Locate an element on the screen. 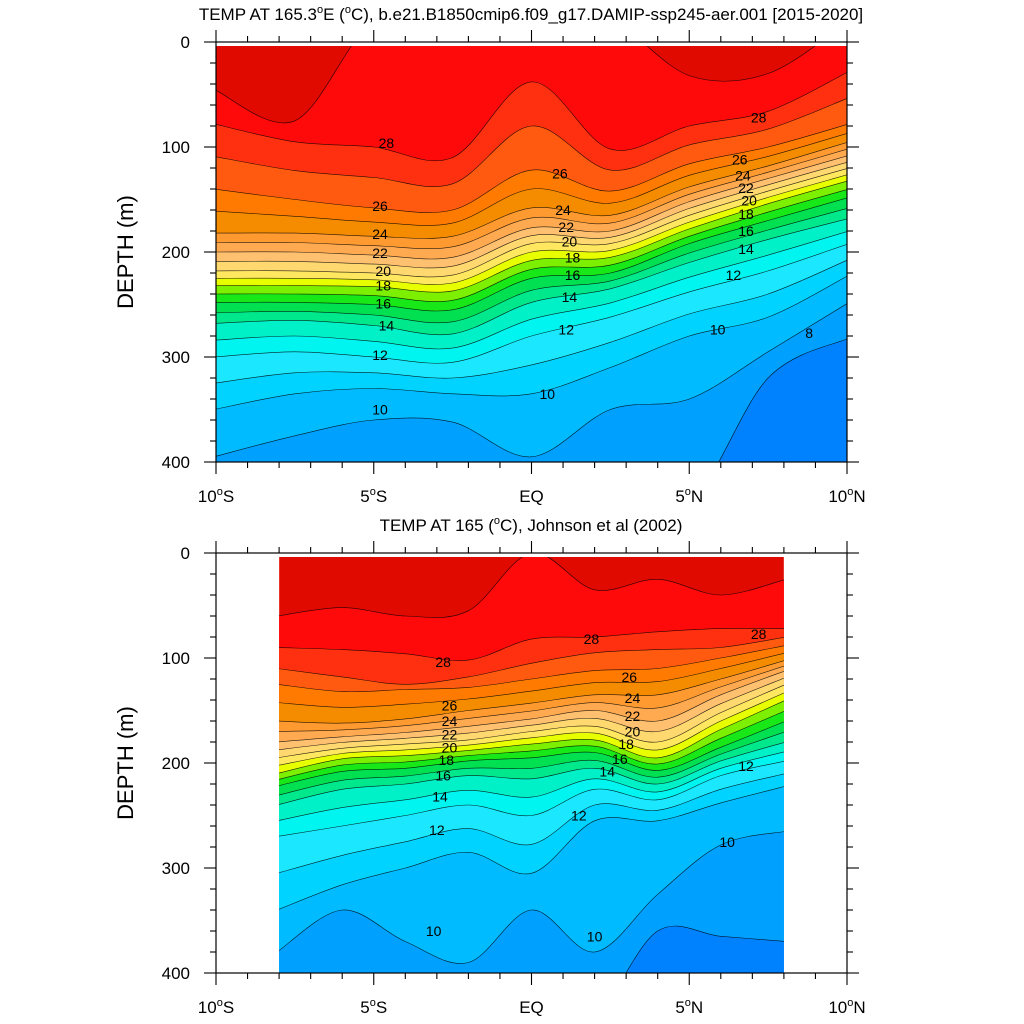 This screenshot has width=1024, height=1024. x-tick-label: 10oS is located at coordinates (216, 1007).